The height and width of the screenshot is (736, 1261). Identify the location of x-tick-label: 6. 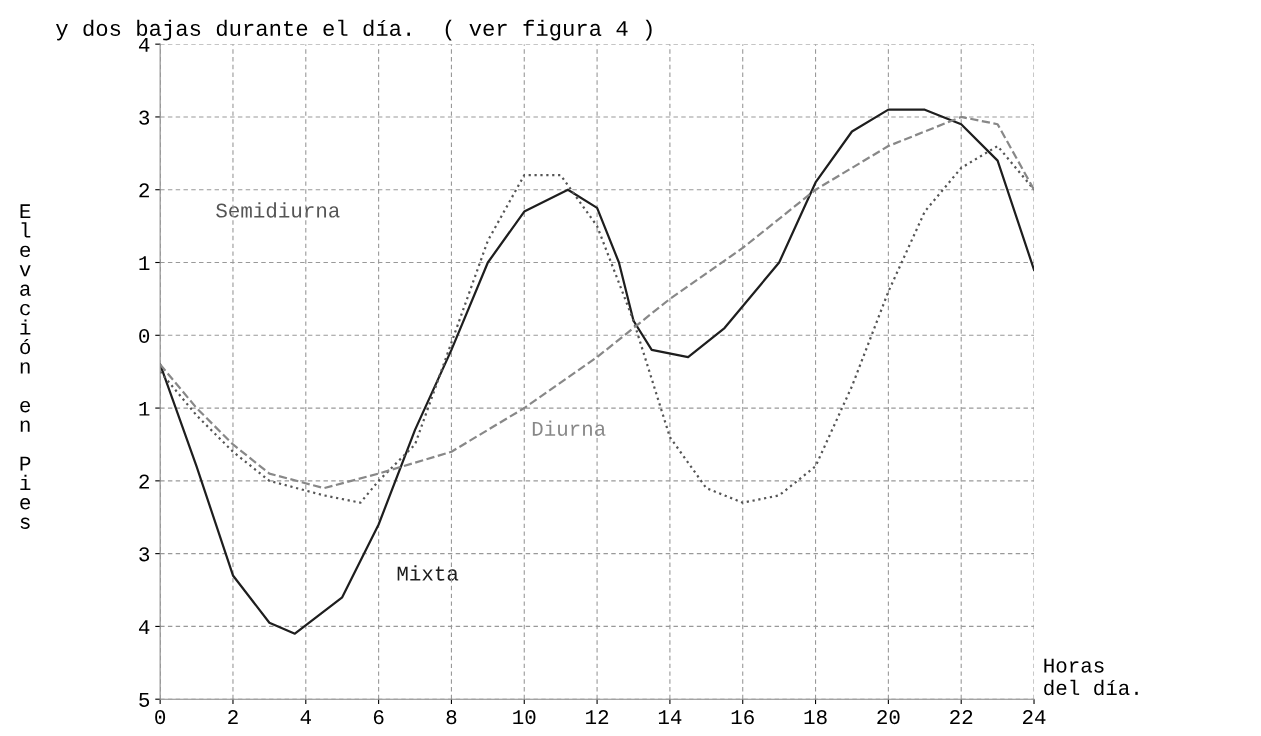
(378, 717).